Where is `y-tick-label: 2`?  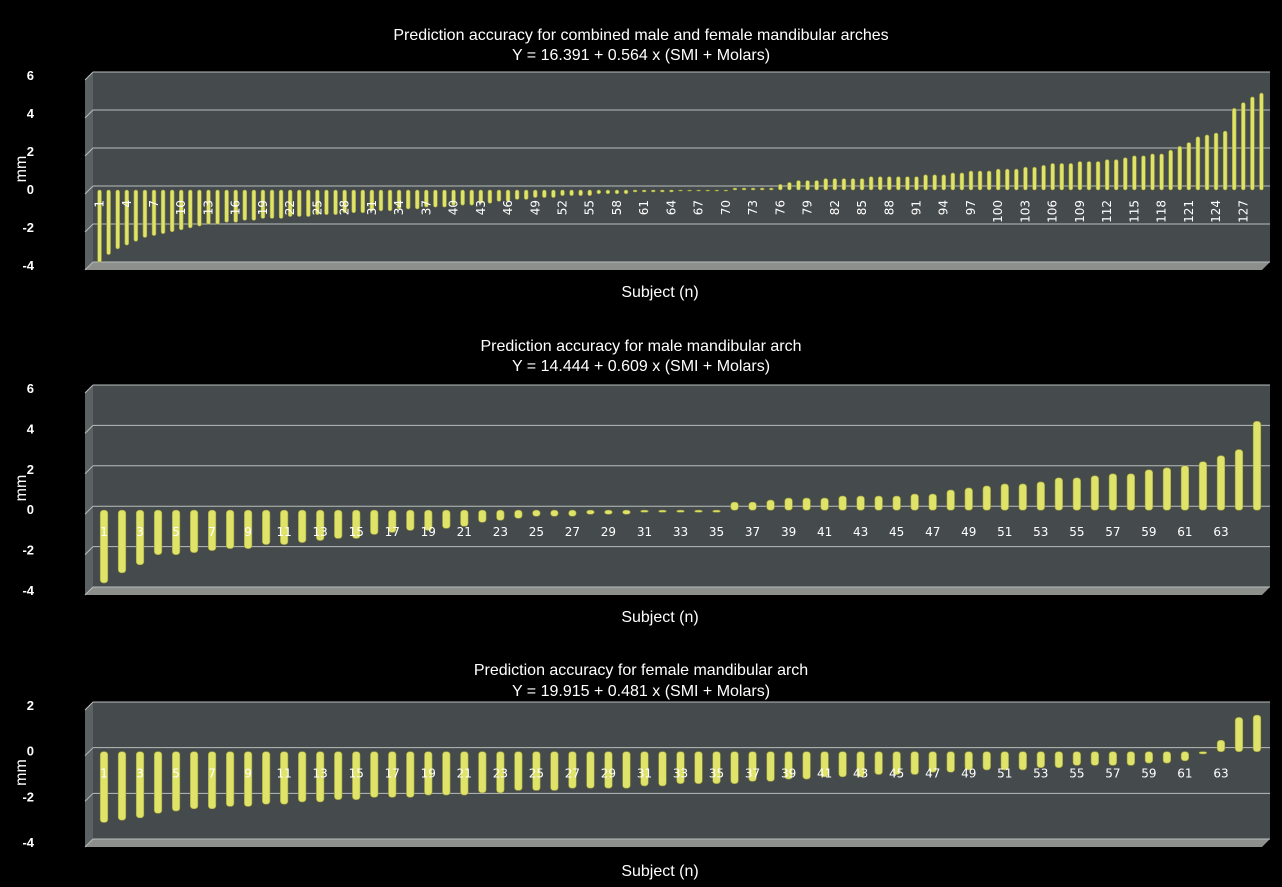 y-tick-label: 2 is located at coordinates (30, 705).